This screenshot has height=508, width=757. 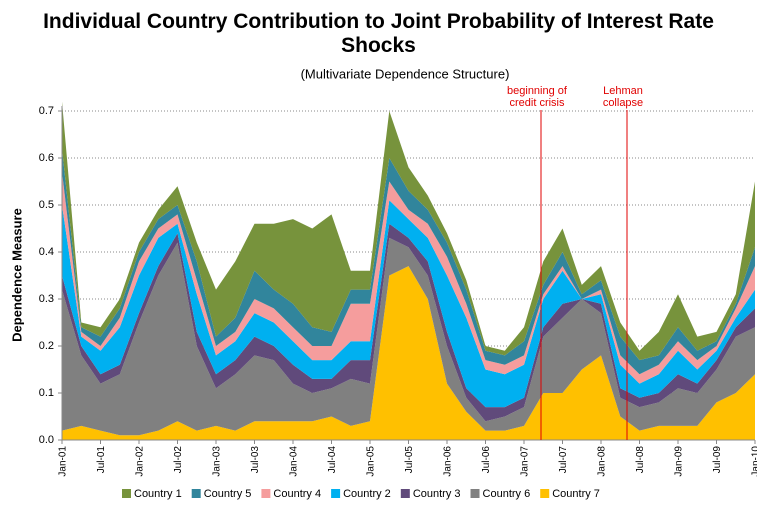 I want to click on legend-label: Country 4, so click(x=297, y=494).